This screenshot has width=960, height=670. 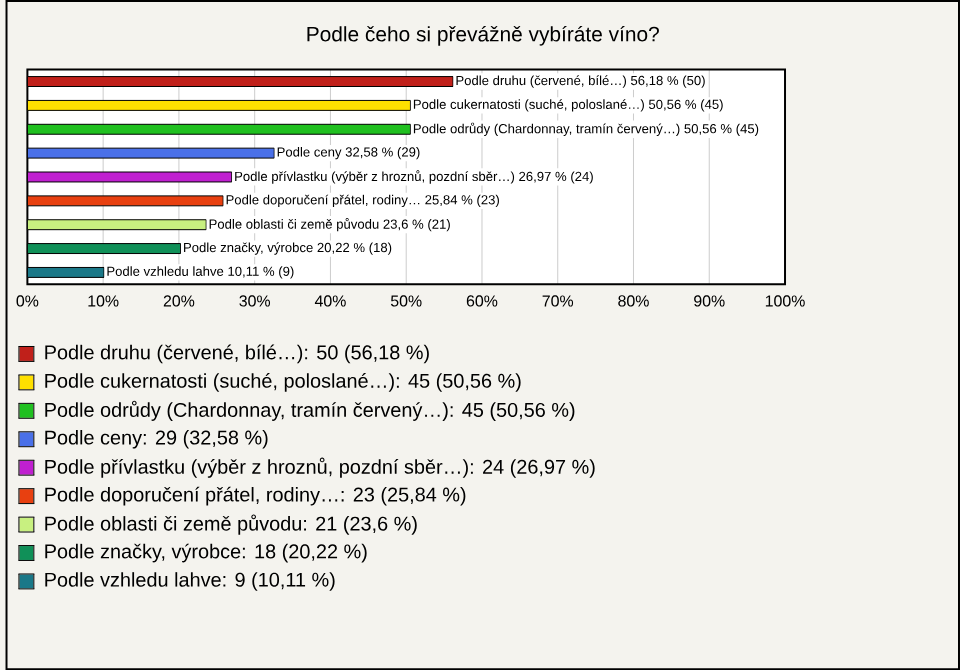 I want to click on text: Podle odrůdy (Chardonnay, tramín červený…): 45 (50,56 %), so click(x=310, y=410).